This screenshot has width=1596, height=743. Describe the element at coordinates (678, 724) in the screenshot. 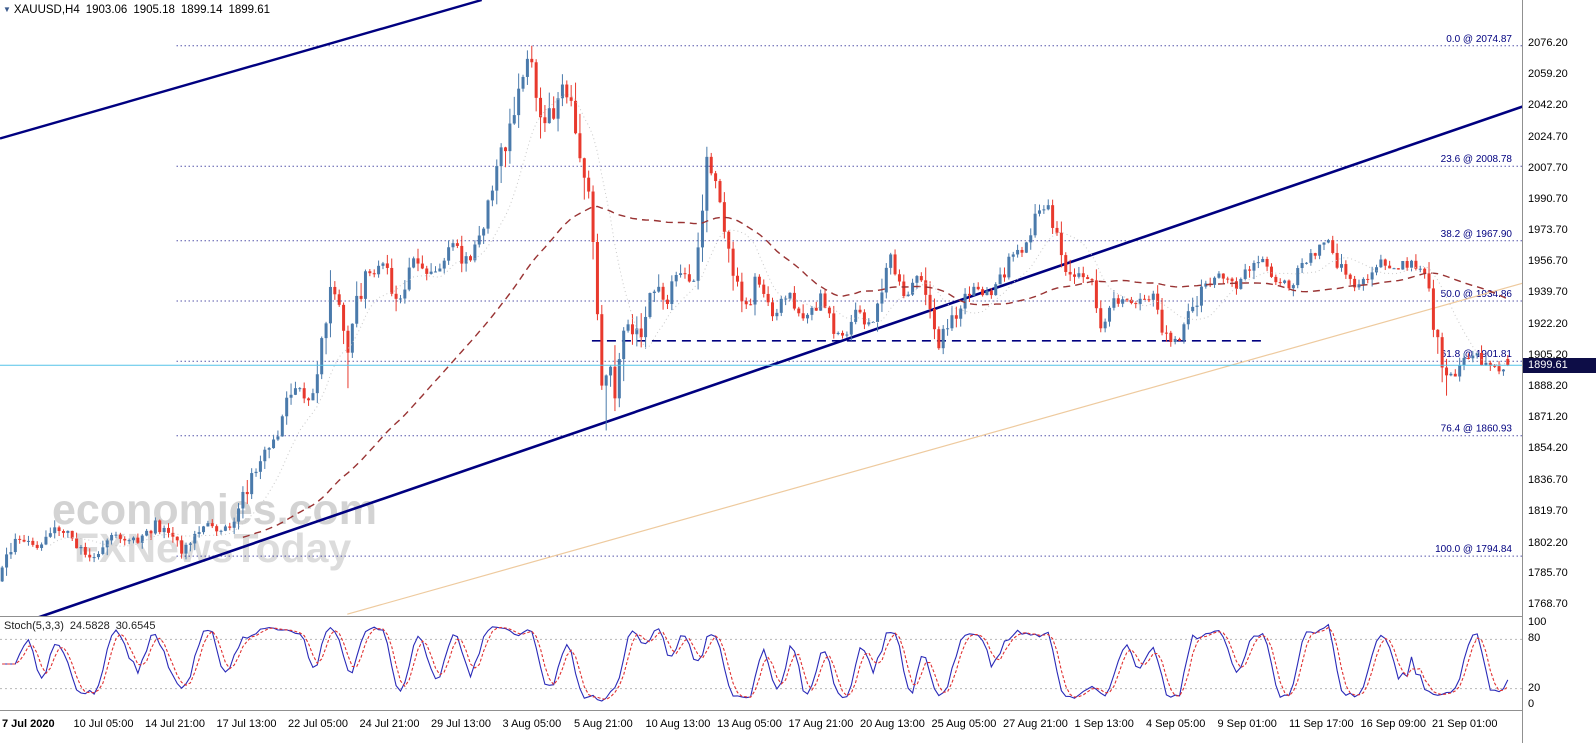

I see `time-label: 10 Aug 13:00` at that location.